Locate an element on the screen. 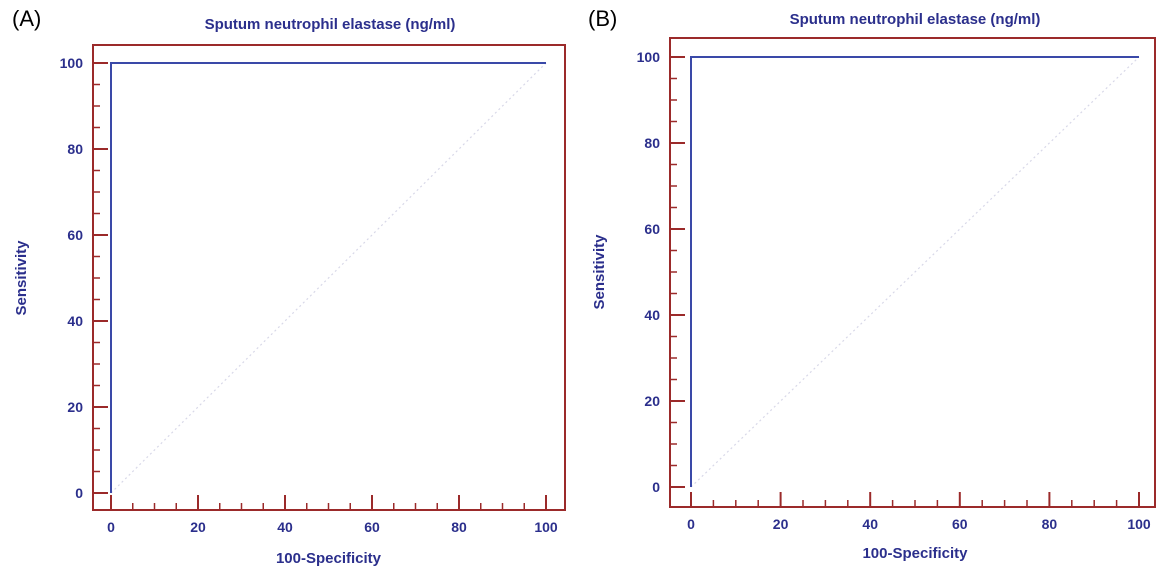  panel-label-a: (A) is located at coordinates (27, 18).